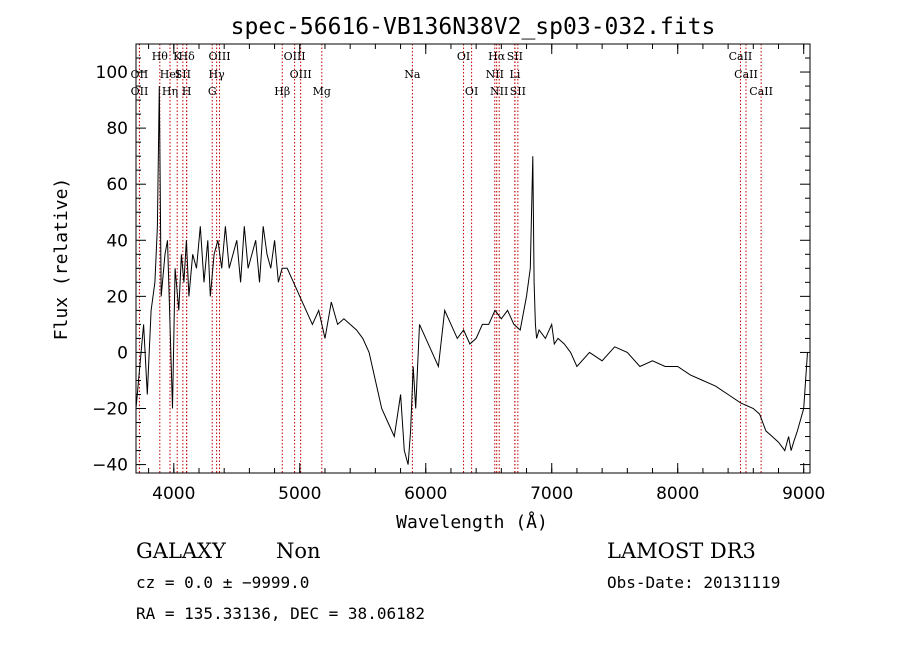 The height and width of the screenshot is (649, 900). What do you see at coordinates (217, 74) in the screenshot?
I see `emission-line-label: Hγ` at bounding box center [217, 74].